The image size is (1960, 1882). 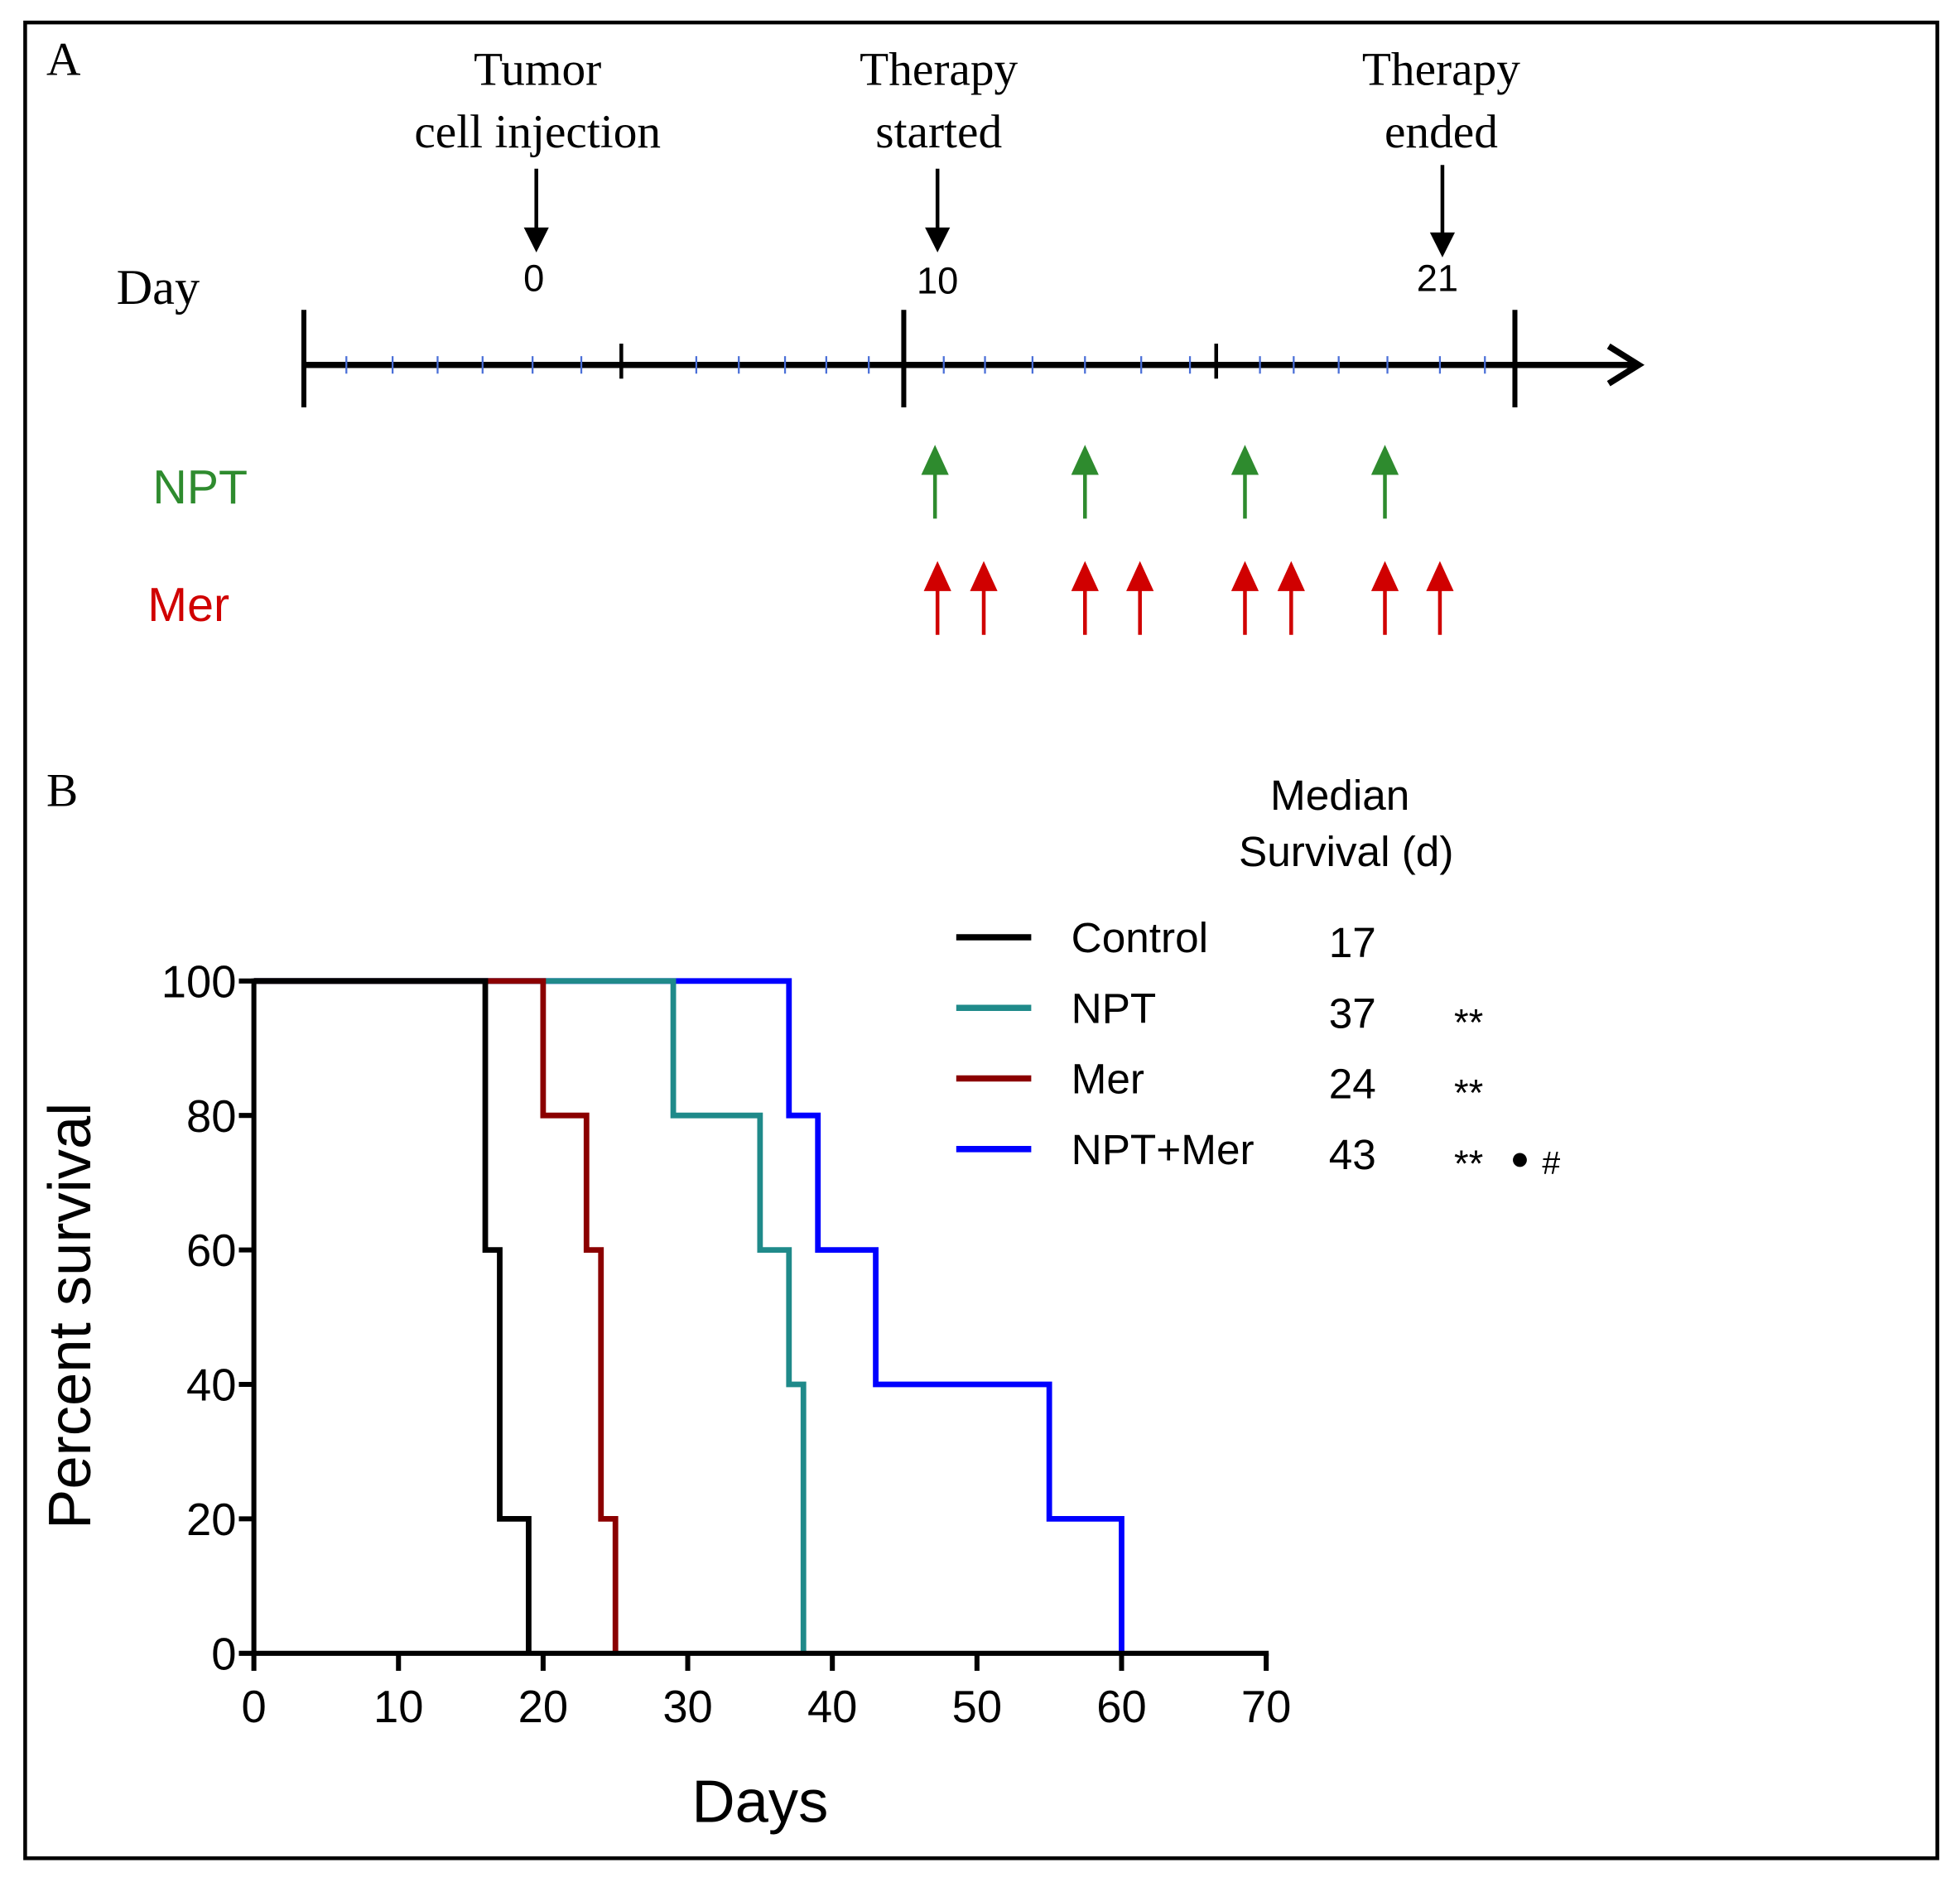 What do you see at coordinates (1162, 1149) in the screenshot?
I see `legend-label: NPT+Mer` at bounding box center [1162, 1149].